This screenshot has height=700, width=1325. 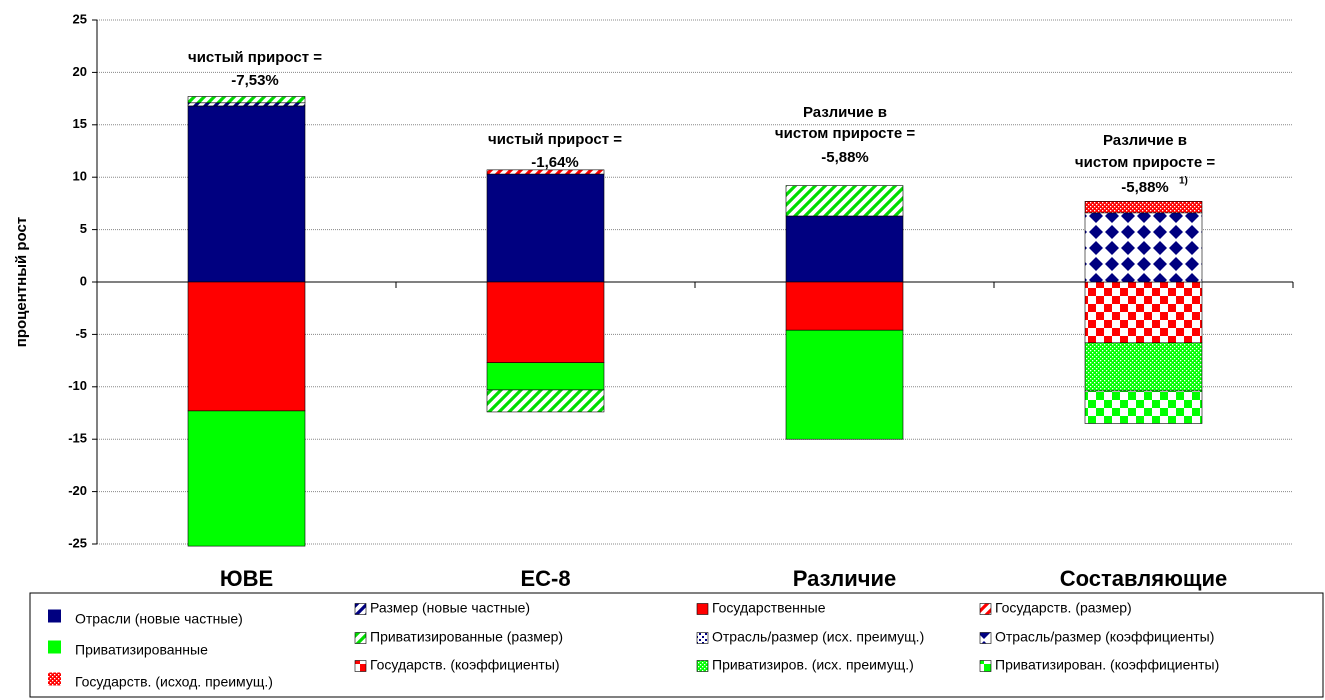 I want to click on y-tick-label: 5, so click(x=83, y=228).